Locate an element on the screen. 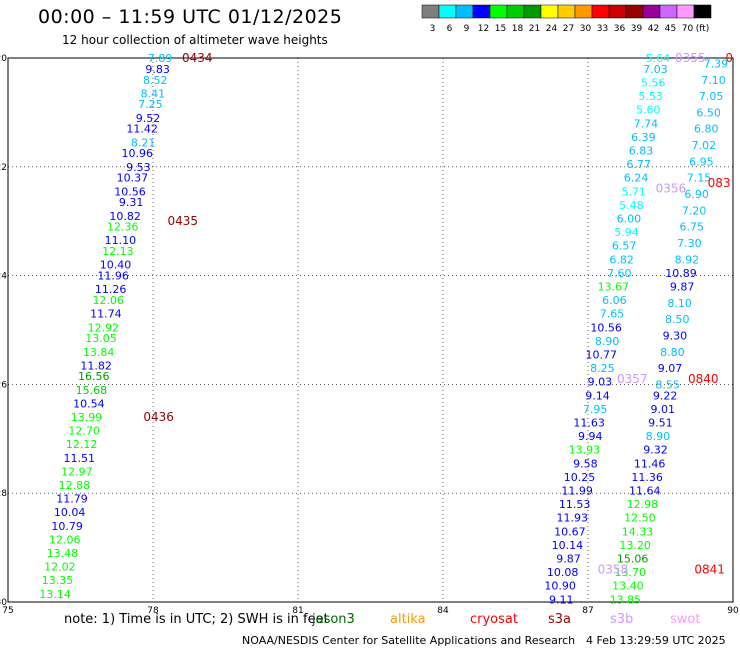 The height and width of the screenshot is (650, 740). data-value-label: 11.46 is located at coordinates (650, 463).